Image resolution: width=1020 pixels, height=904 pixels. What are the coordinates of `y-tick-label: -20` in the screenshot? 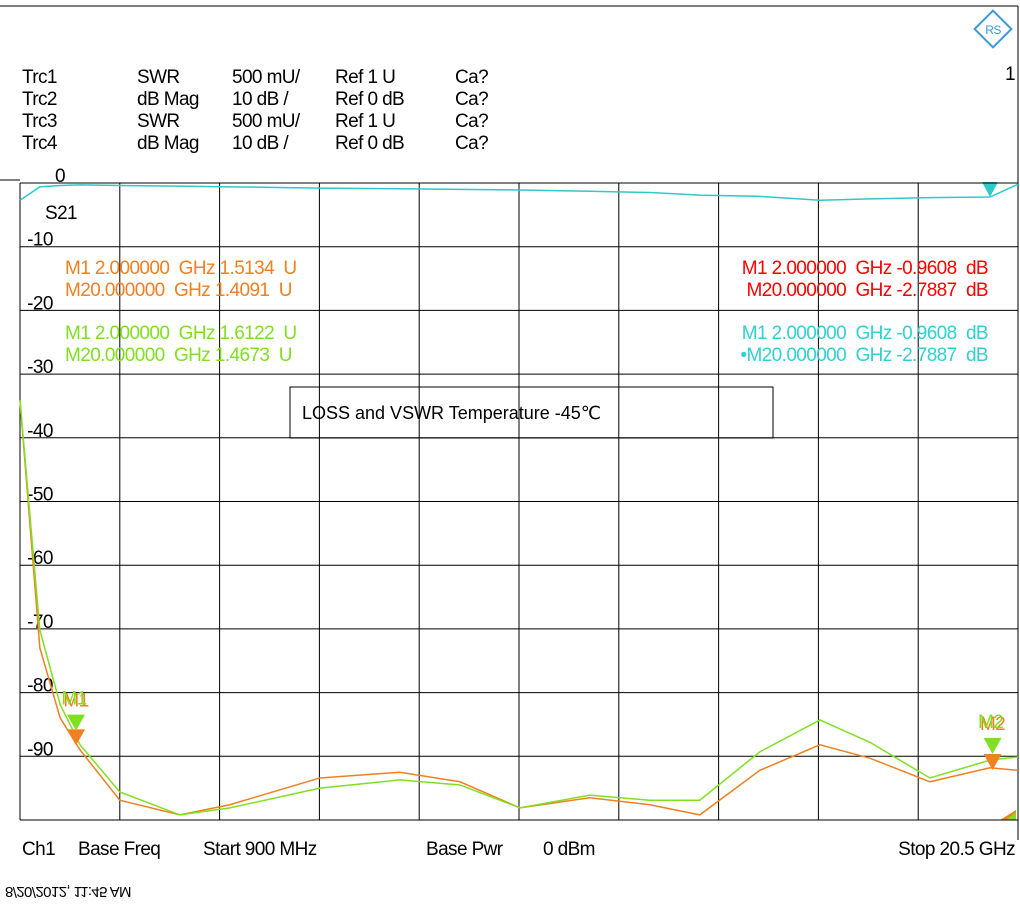 It's located at (40, 303).